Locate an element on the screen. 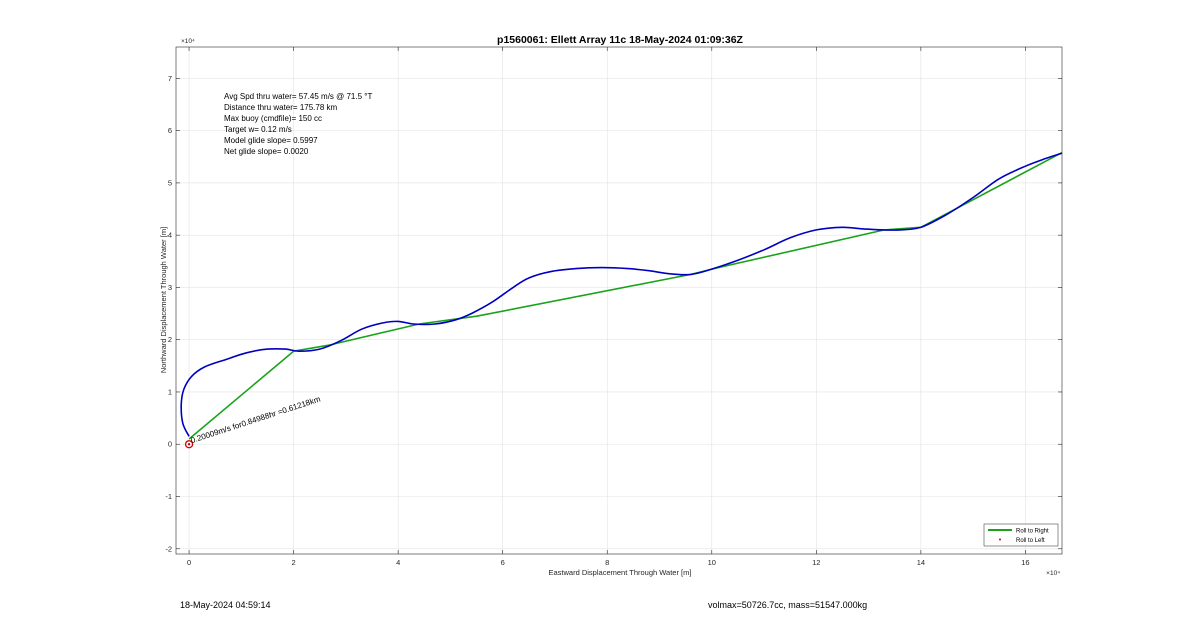 The height and width of the screenshot is (622, 1200). y-tick-label: 2 is located at coordinates (170, 339).